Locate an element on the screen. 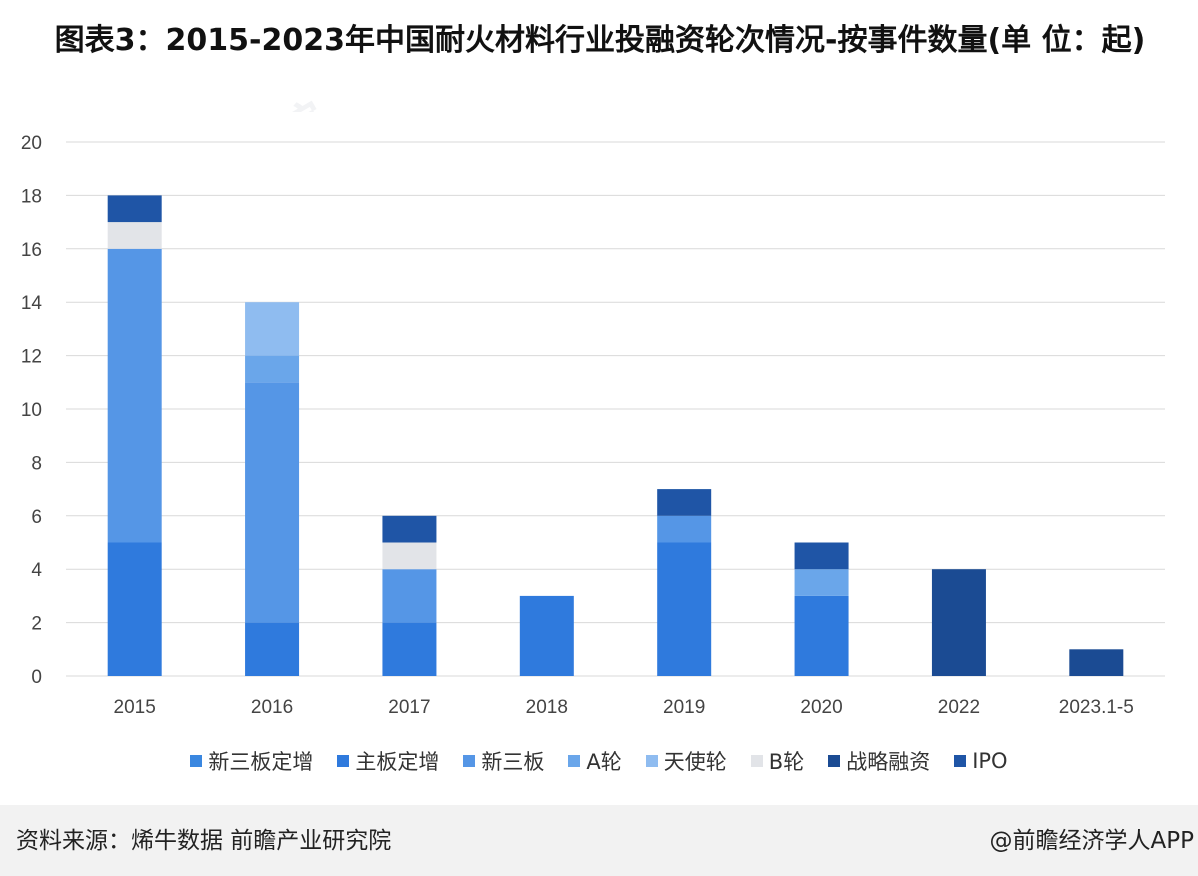 This screenshot has height=876, width=1198. legend-label: 新三板定增 is located at coordinates (261, 762).